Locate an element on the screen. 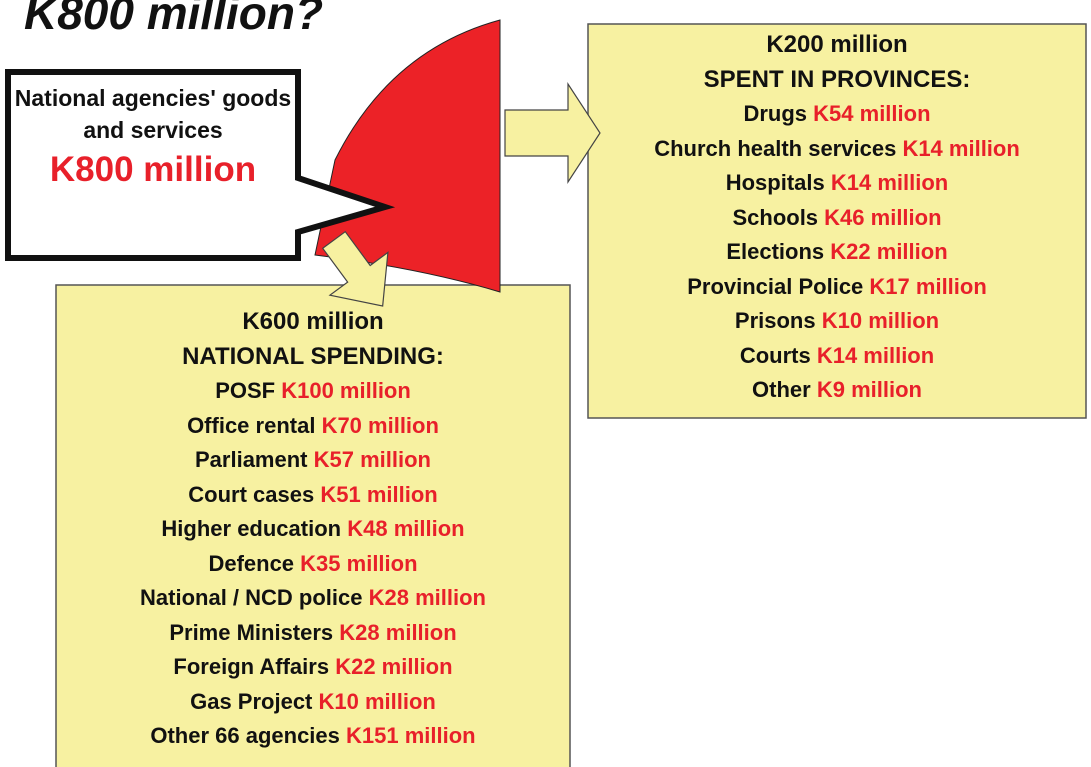 The image size is (1091, 767). item: Courts K14 million is located at coordinates (837, 356).